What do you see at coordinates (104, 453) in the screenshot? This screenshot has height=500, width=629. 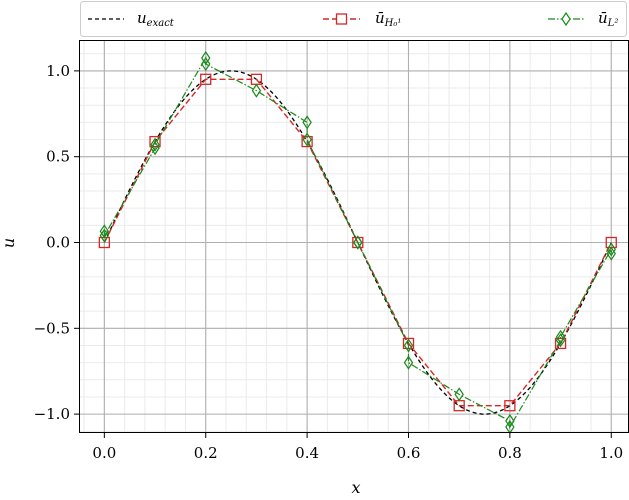 I see `x-tick-label: 0.0` at bounding box center [104, 453].